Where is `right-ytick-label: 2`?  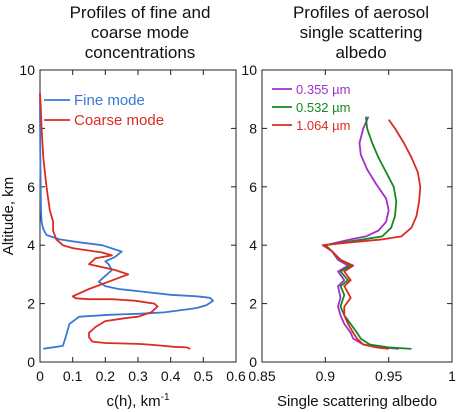 right-ytick-label: 2 is located at coordinates (253, 304).